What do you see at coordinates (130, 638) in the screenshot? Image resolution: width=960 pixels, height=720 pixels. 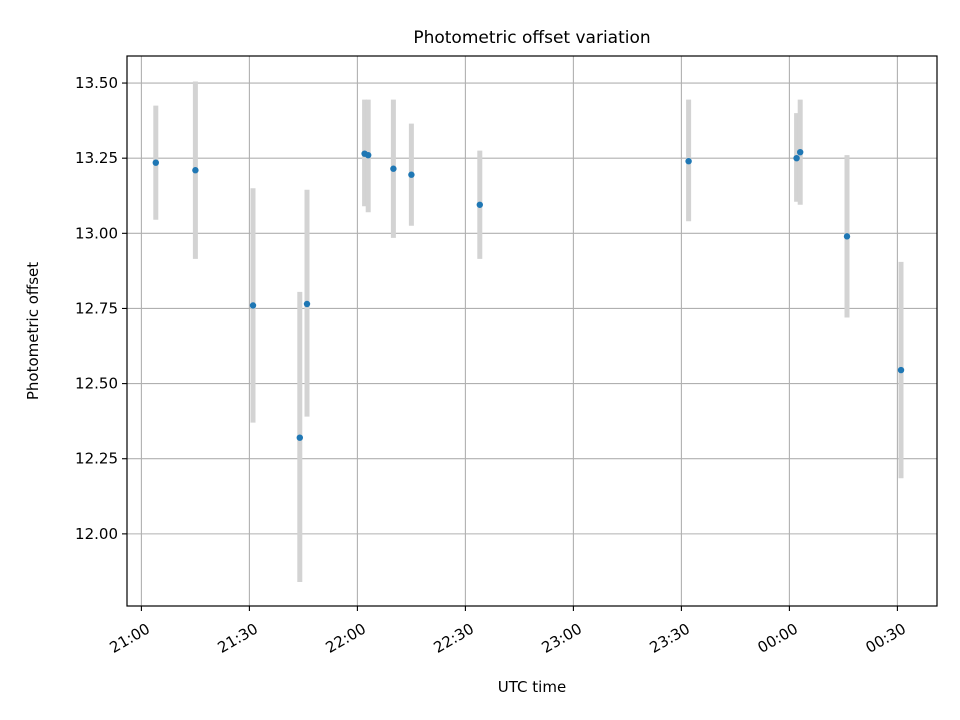 I see `x-tick-label: 21:00` at bounding box center [130, 638].